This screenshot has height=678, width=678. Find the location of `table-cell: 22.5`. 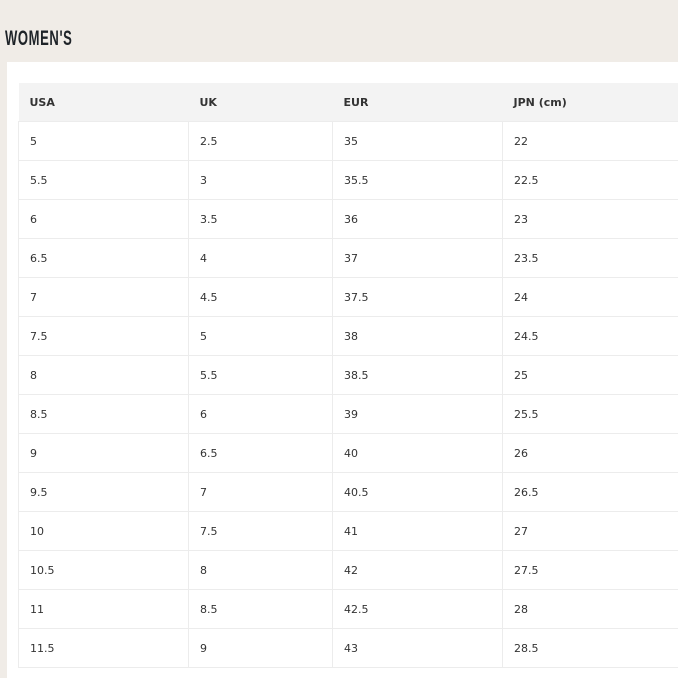

table-cell: 22.5 is located at coordinates (590, 180).